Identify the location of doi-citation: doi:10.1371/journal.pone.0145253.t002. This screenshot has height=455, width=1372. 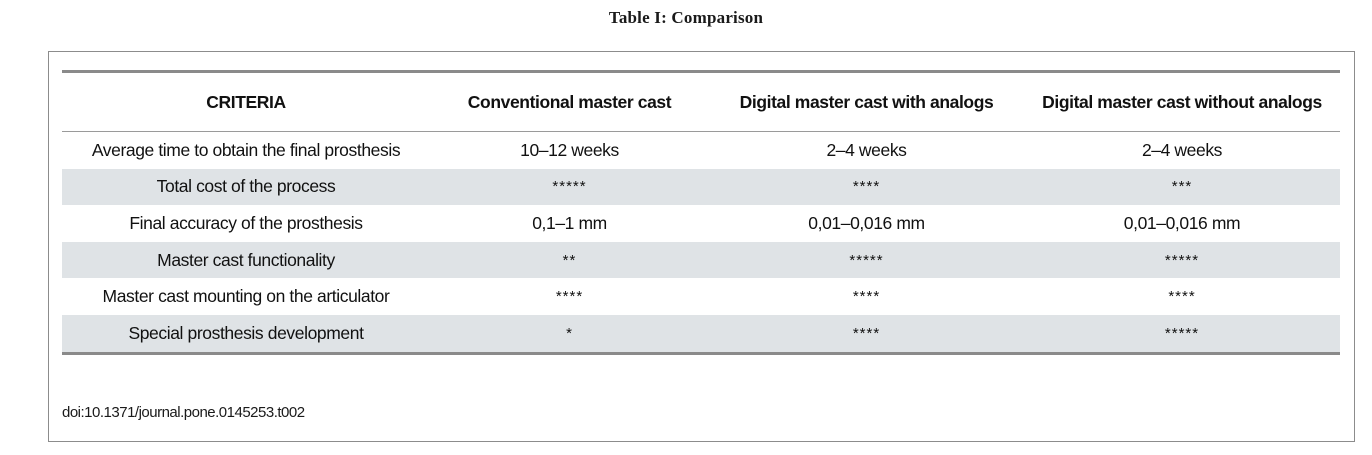
(183, 412).